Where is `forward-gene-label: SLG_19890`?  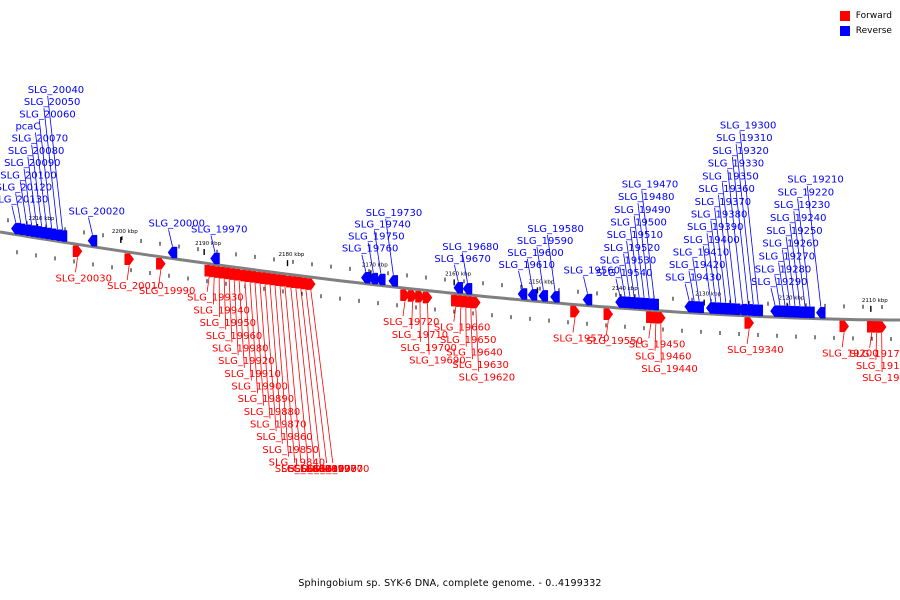
forward-gene-label: SLG_19890 is located at coordinates (266, 399).